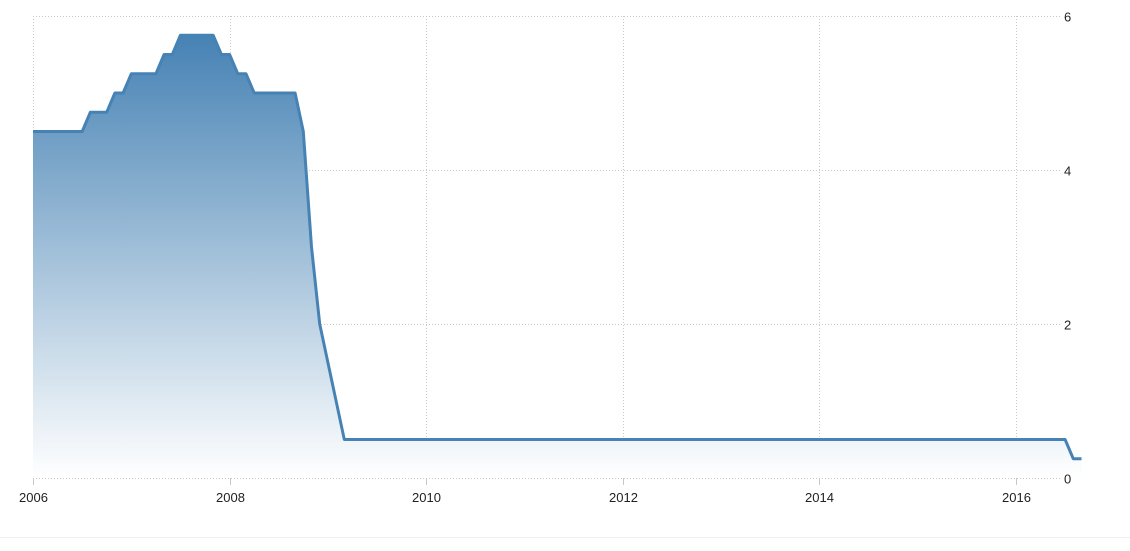 The height and width of the screenshot is (551, 1130). I want to click on x-tick-label: 2010, so click(426, 497).